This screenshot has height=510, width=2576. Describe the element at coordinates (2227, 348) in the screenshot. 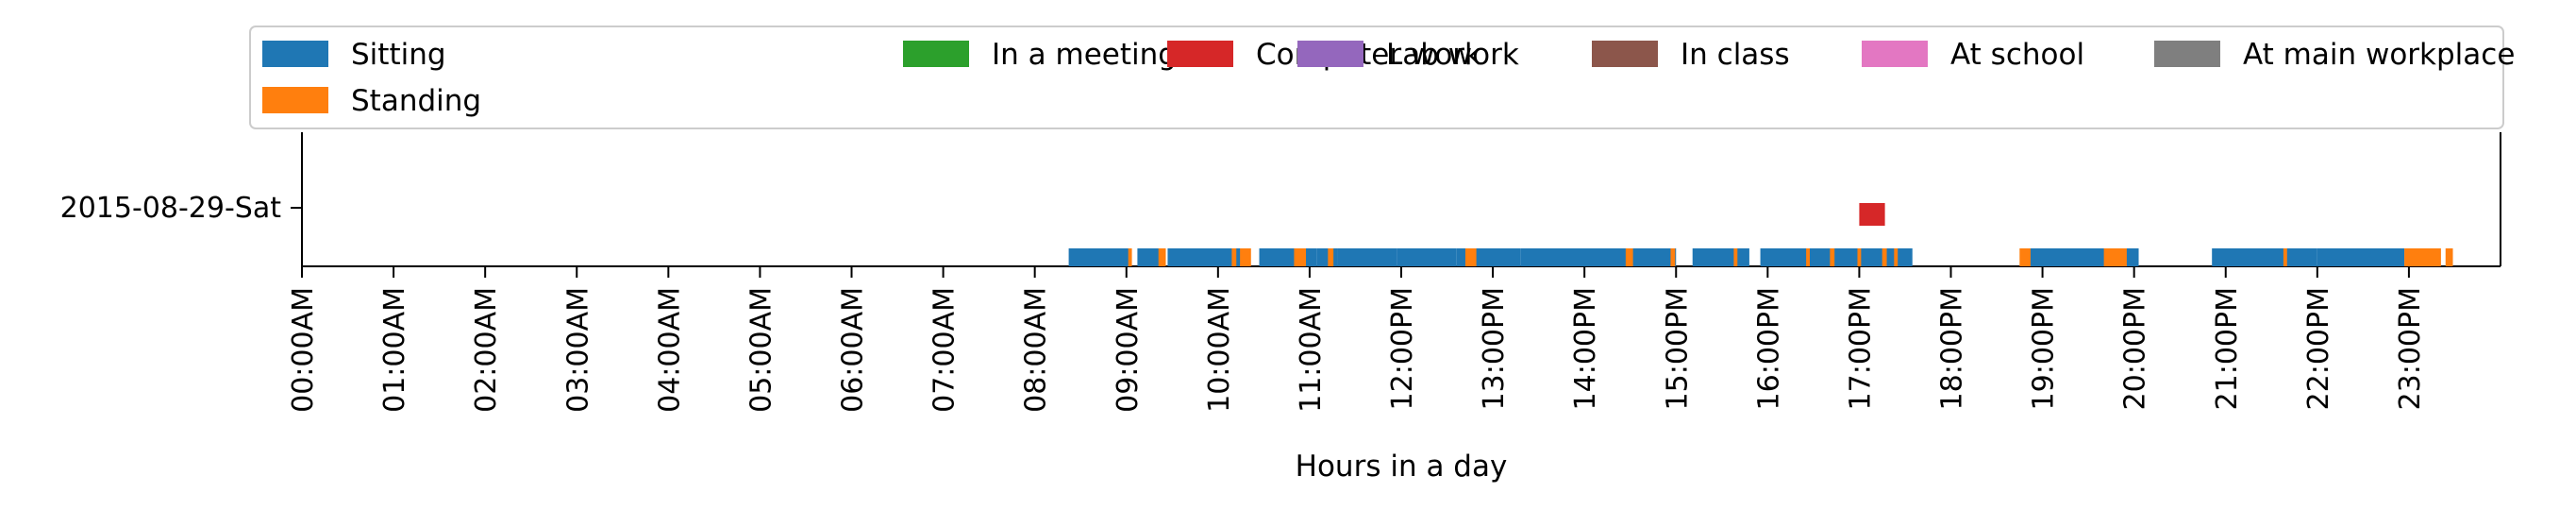

I see `x-tick-label: 21:00PM` at that location.